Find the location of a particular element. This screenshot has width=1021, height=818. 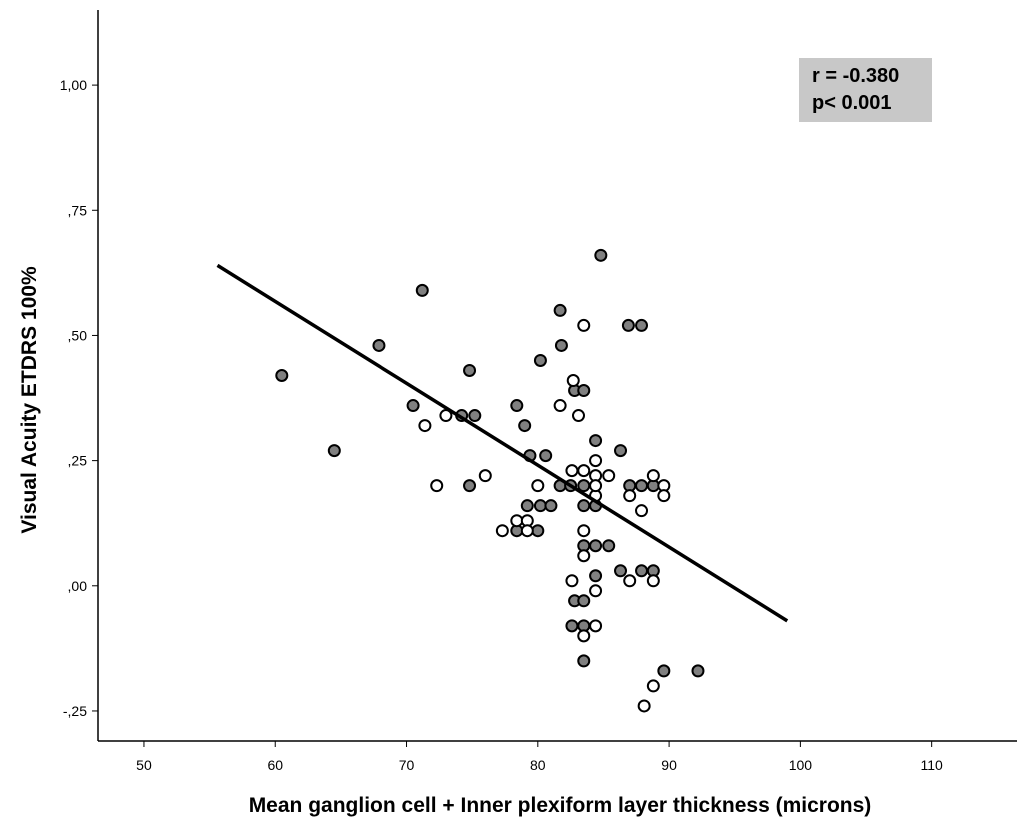

y-tick-label: ,50 is located at coordinates (78, 335).